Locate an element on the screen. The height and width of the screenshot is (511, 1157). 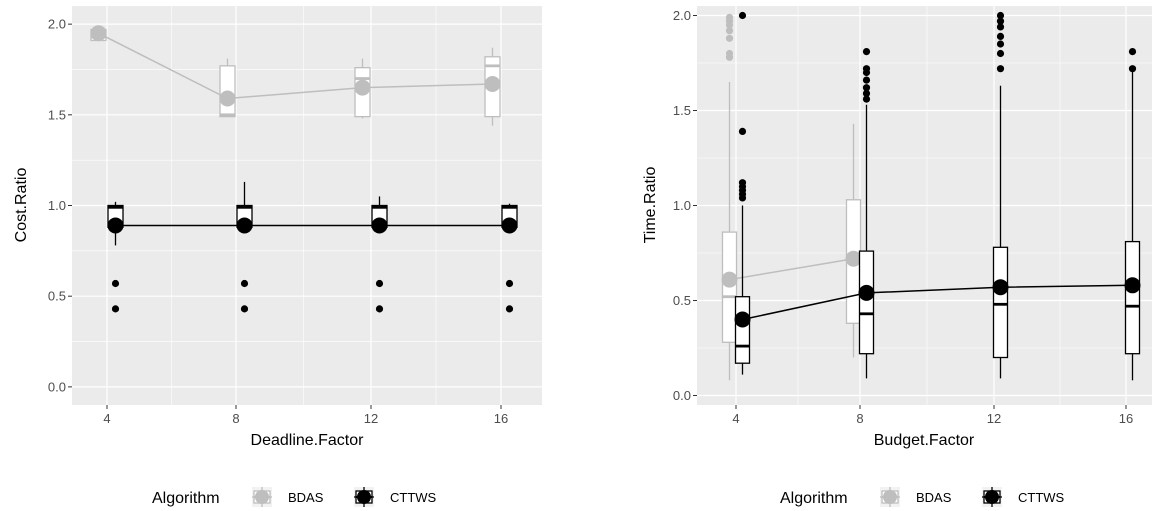
y-axis-title: Time.Ratio is located at coordinates (650, 205).